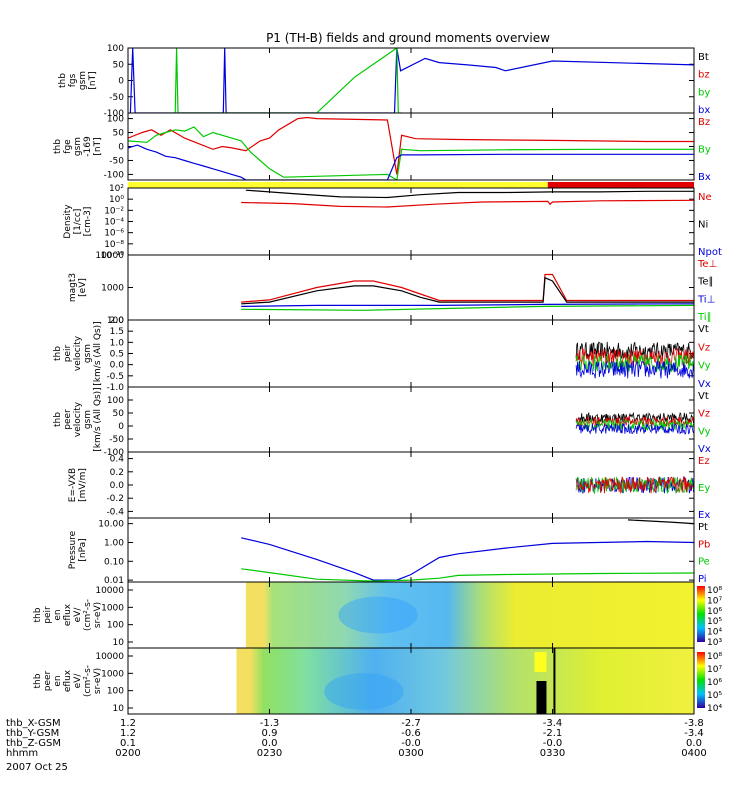 The height and width of the screenshot is (804, 750). I want to click on y-tick-label: 0.2, so click(117, 473).